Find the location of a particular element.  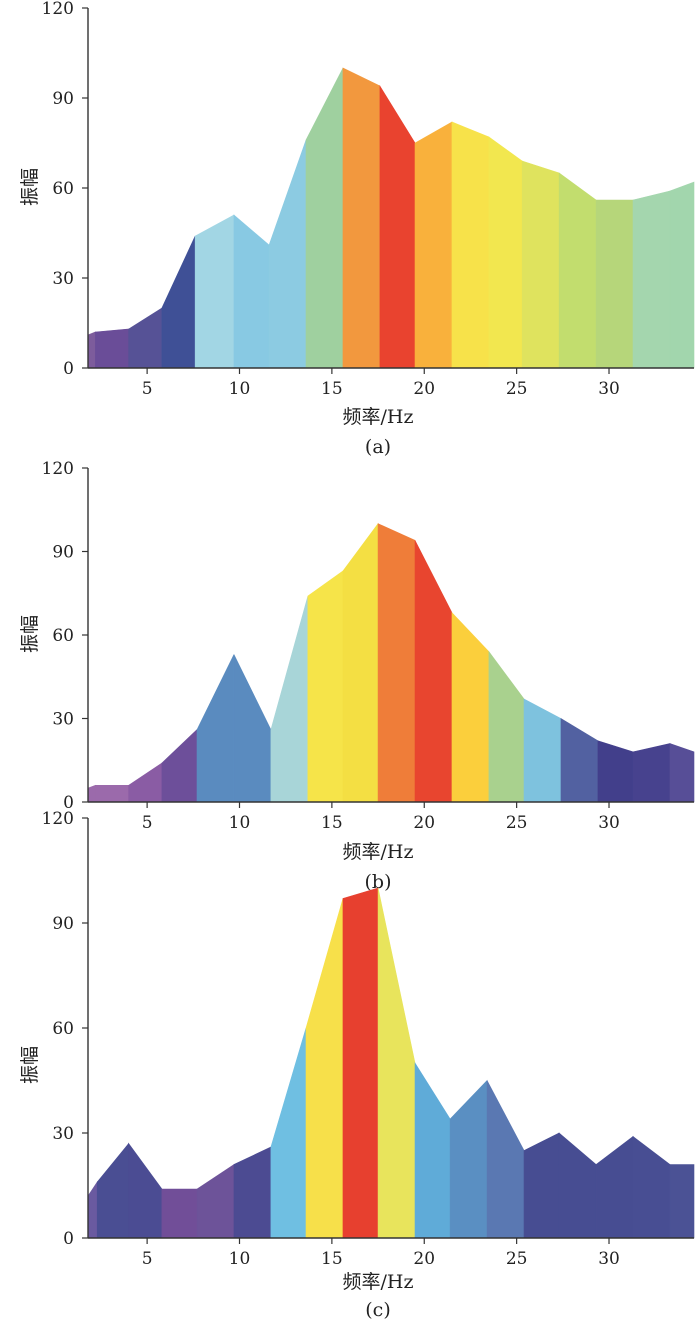

panel-label: (b) is located at coordinates (378, 882).